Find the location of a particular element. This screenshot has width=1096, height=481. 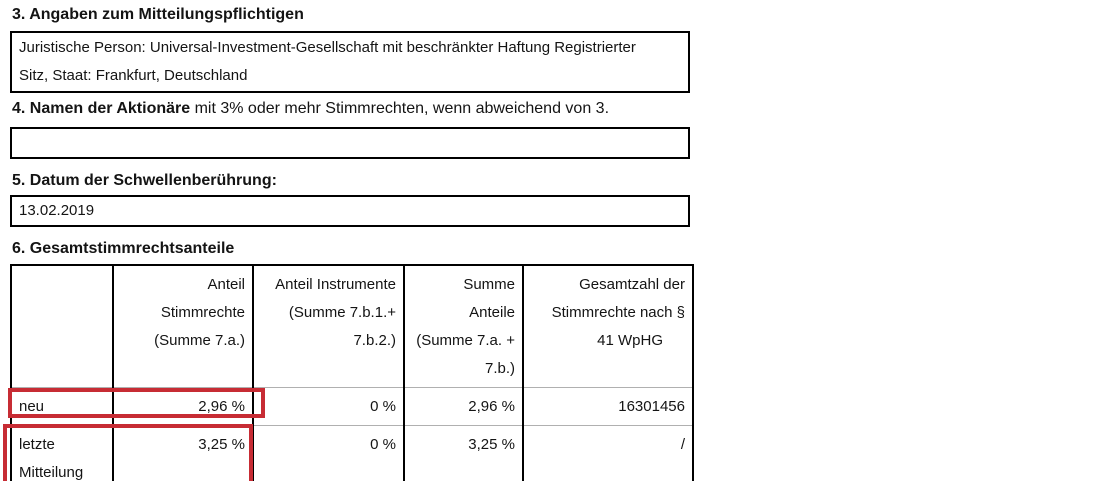

header-line: Anteile is located at coordinates (492, 312).